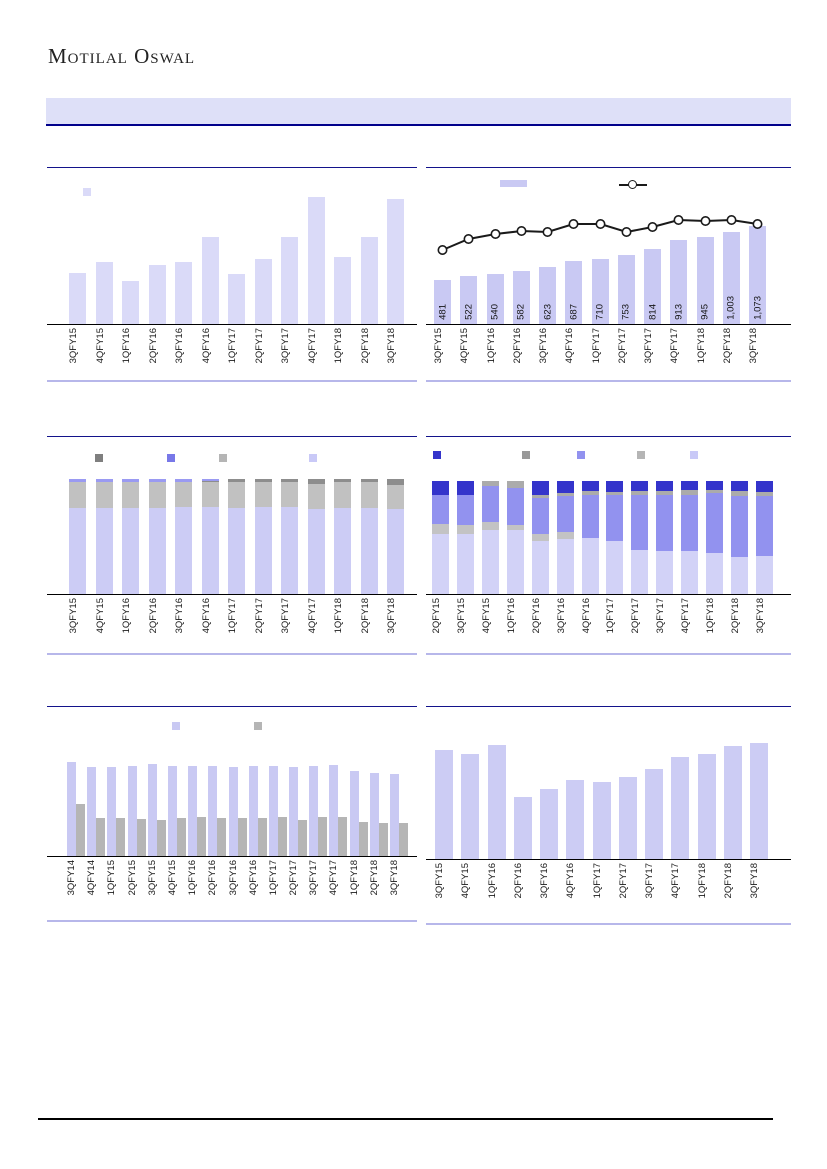  Describe the element at coordinates (71, 878) in the screenshot. I see `x-axis-label: 3QFY14` at that location.